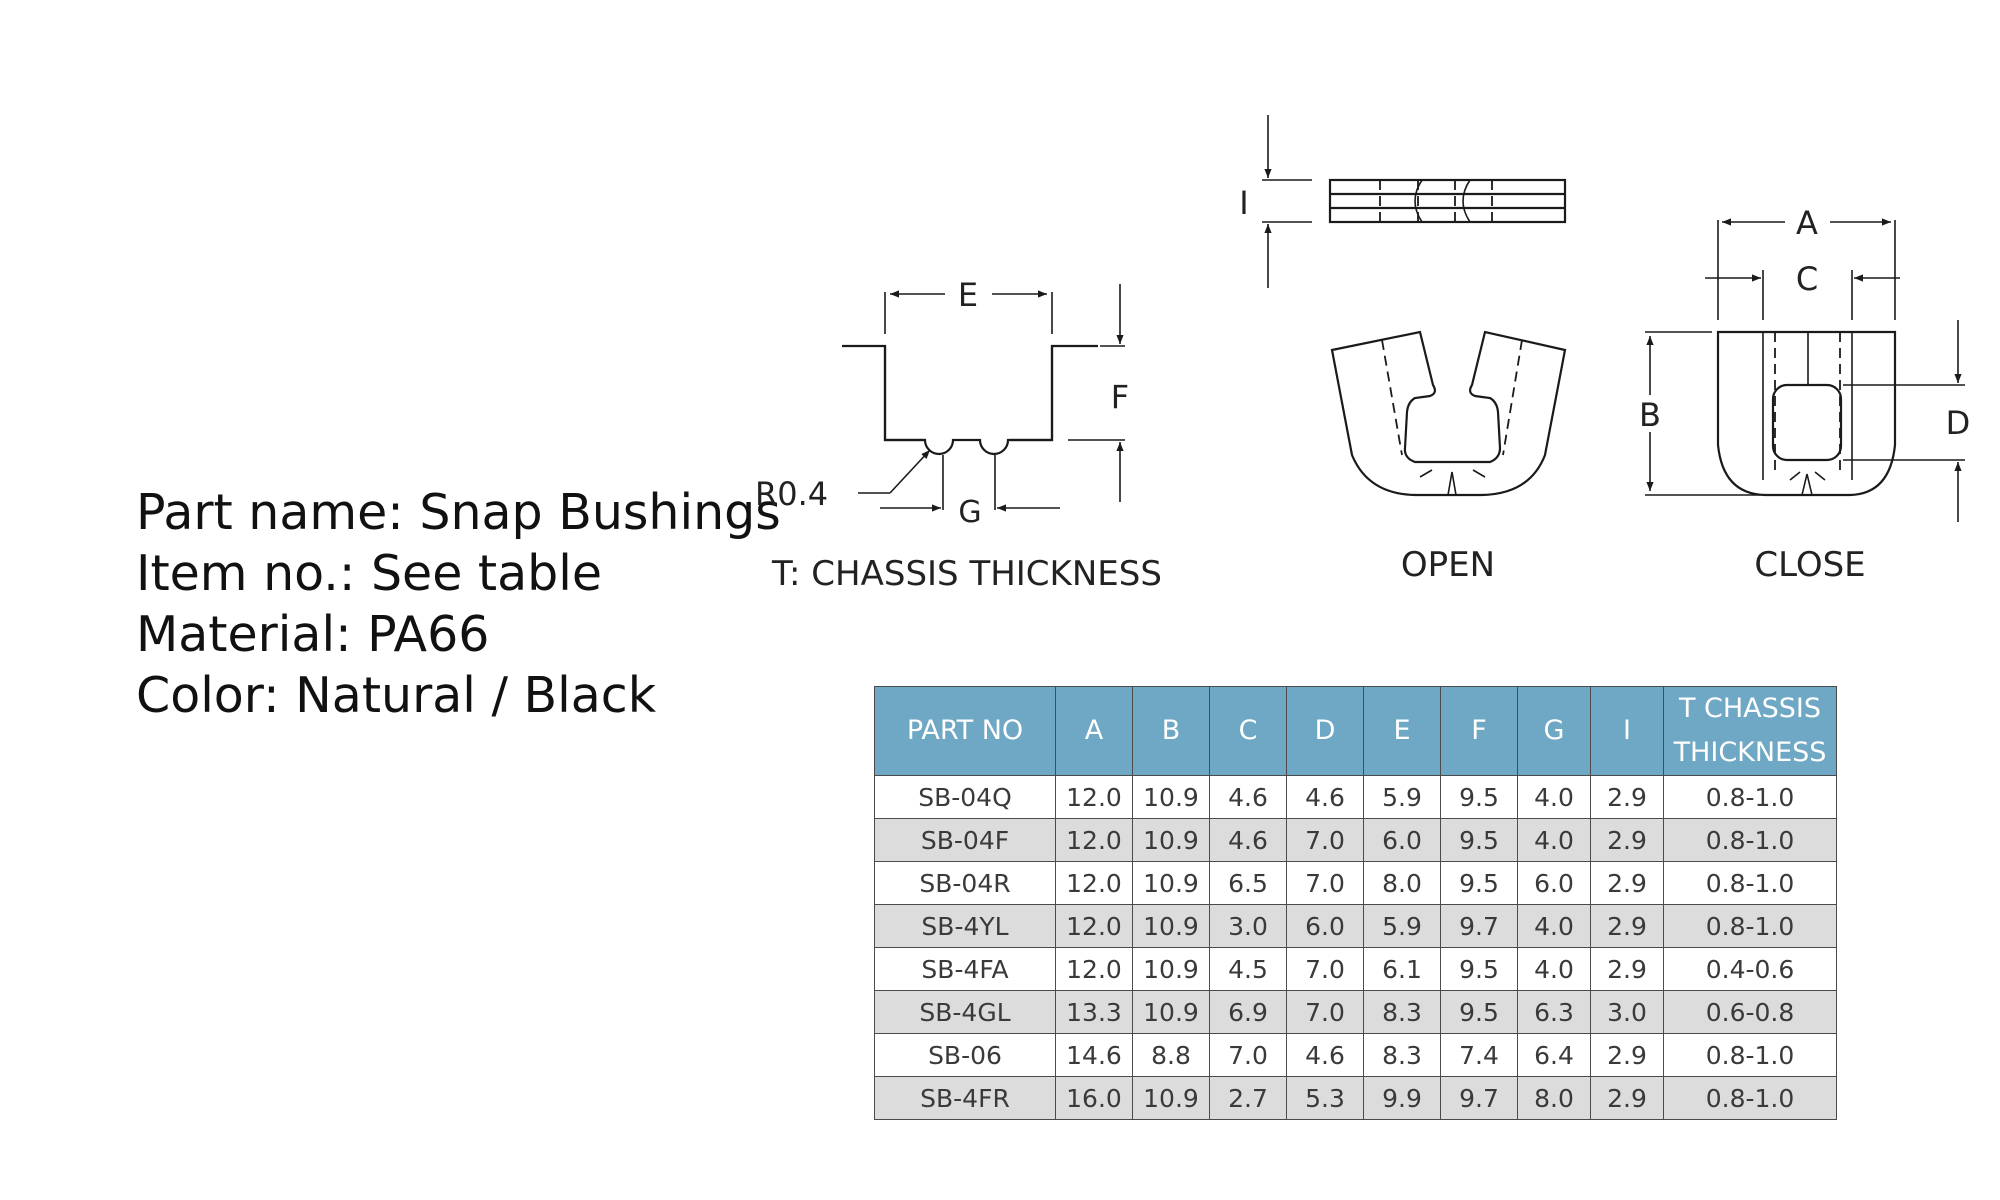 This screenshot has width=2000, height=1200. I want to click on cell-a: 14.6, so click(1094, 1055).